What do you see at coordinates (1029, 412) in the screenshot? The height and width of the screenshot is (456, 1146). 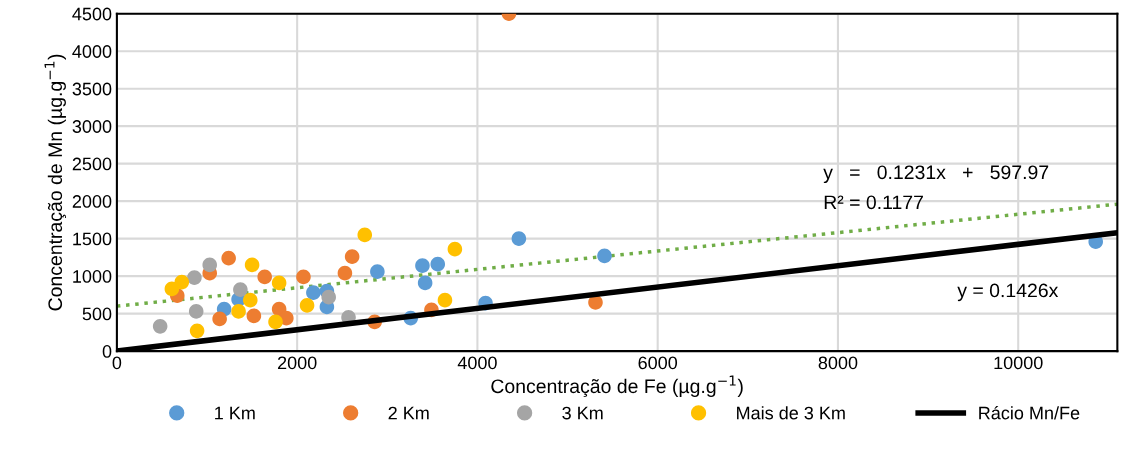 I see `legend-label: Rácio Mn/Fe` at bounding box center [1029, 412].